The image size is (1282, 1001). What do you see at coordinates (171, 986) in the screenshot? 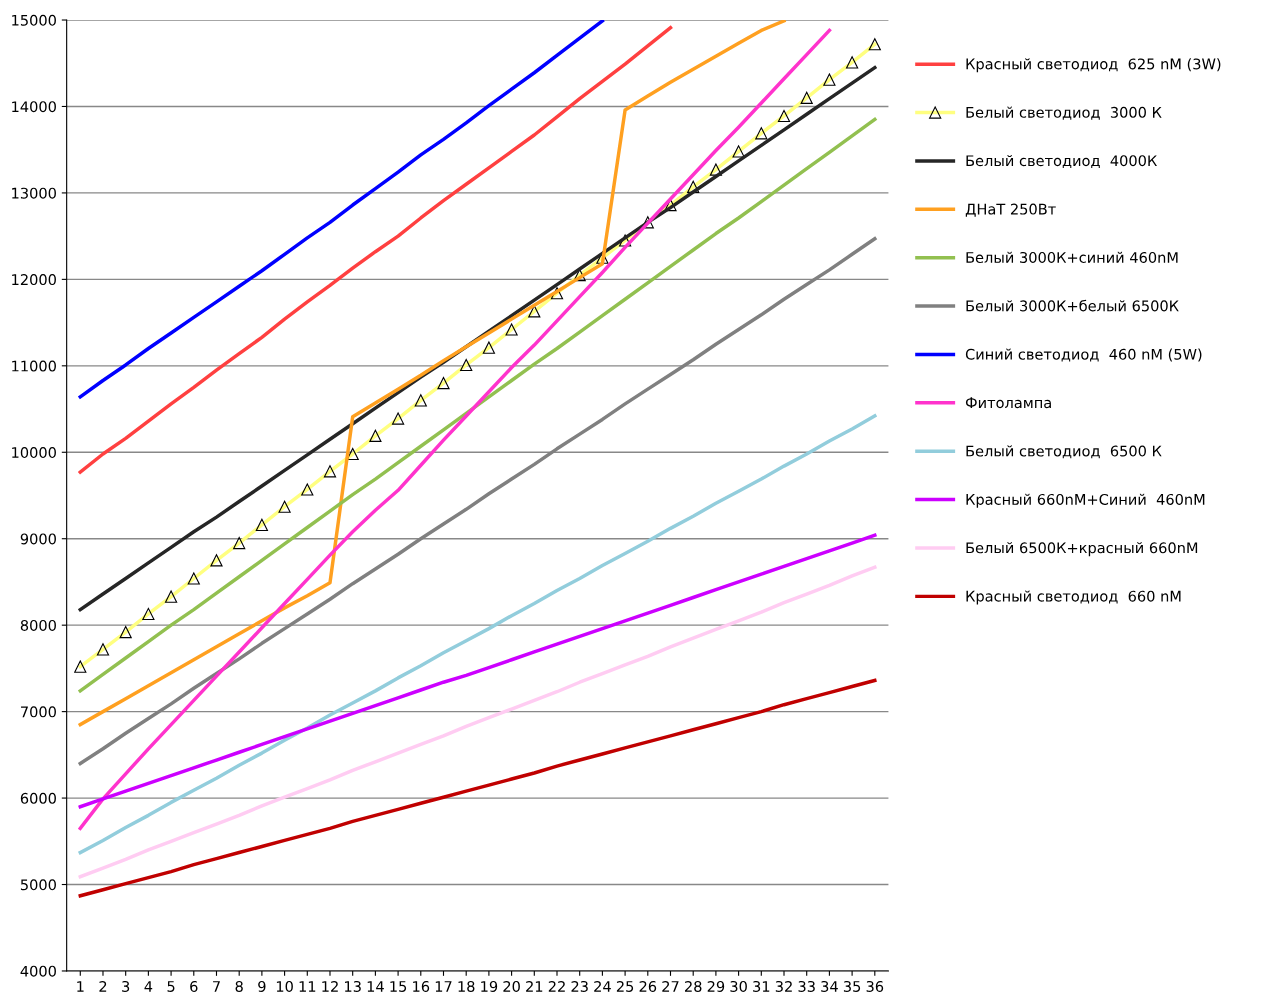
I see `x-tick-label: 5` at bounding box center [171, 986].